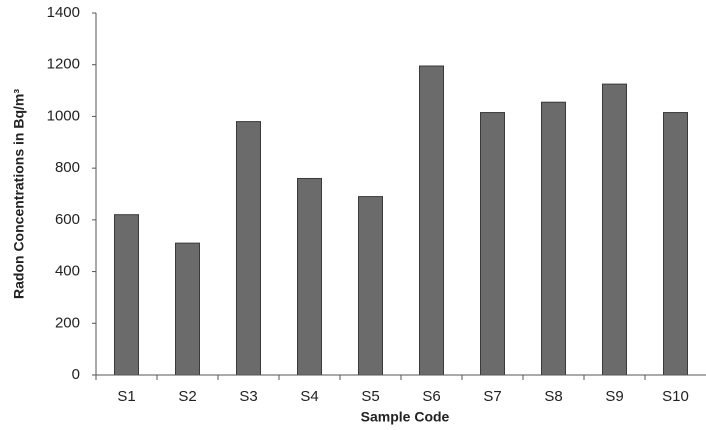 This screenshot has height=430, width=706. I want to click on x-tick-label: S8, so click(553, 396).